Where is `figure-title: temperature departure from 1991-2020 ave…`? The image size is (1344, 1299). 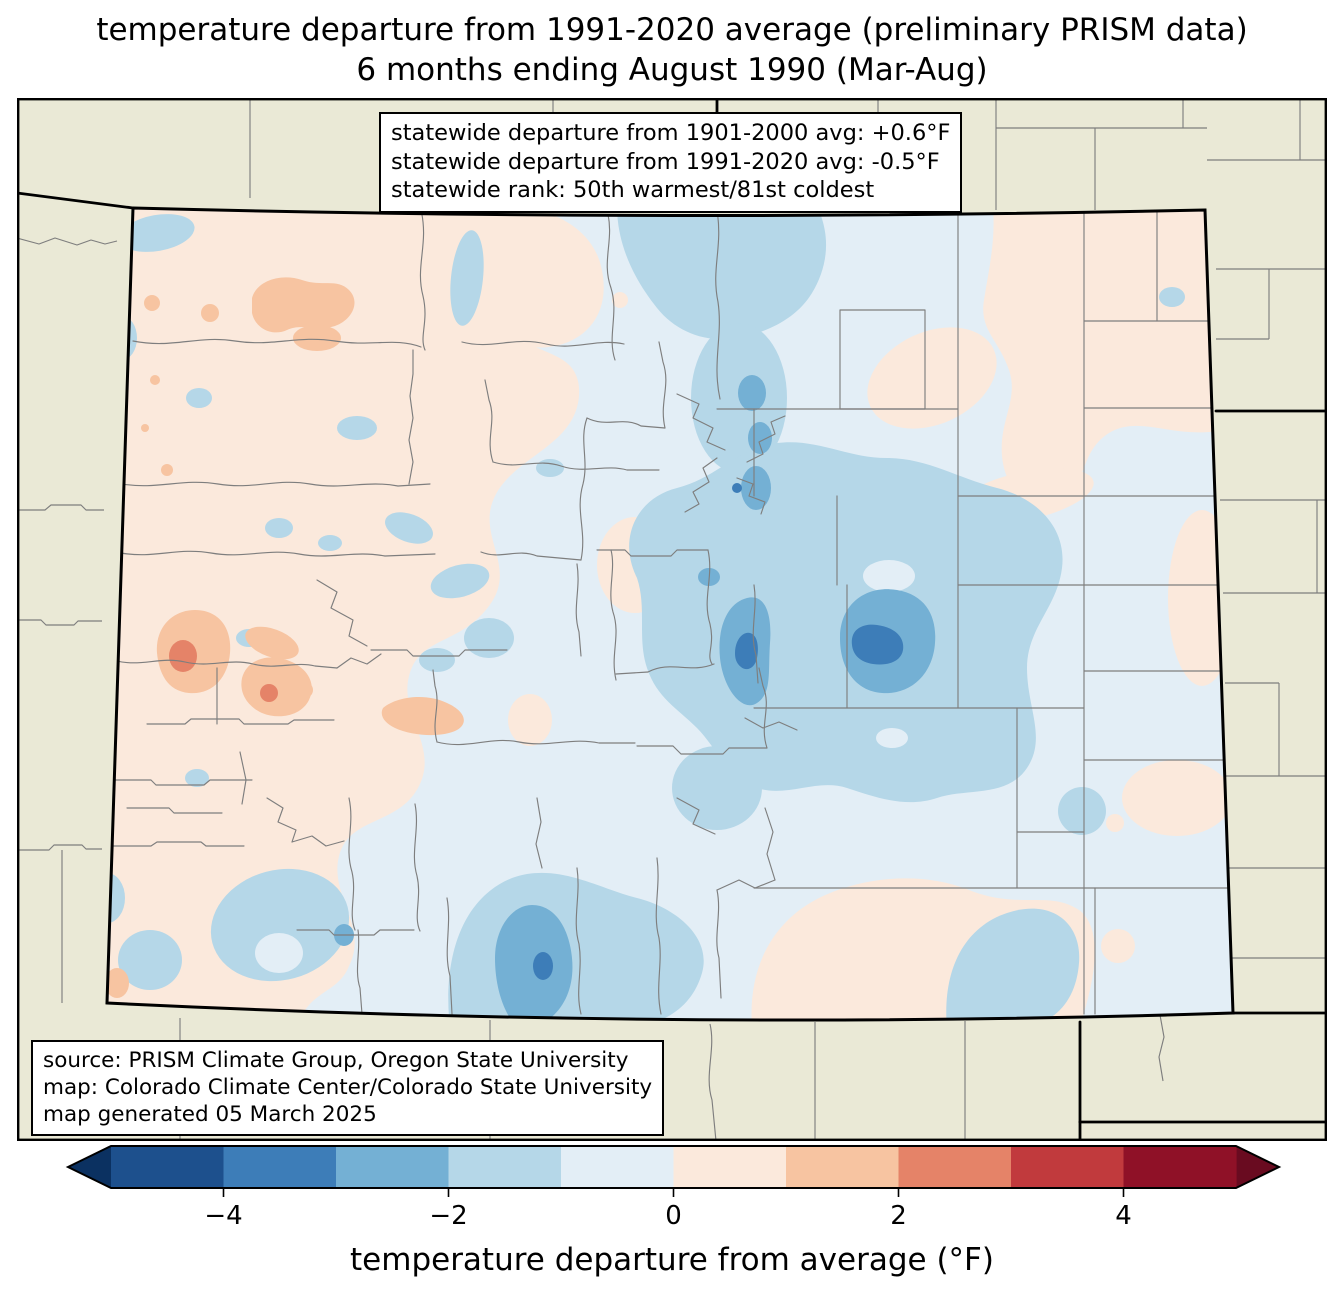
figure-title: temperature departure from 1991-2020 ave… is located at coordinates (672, 50).